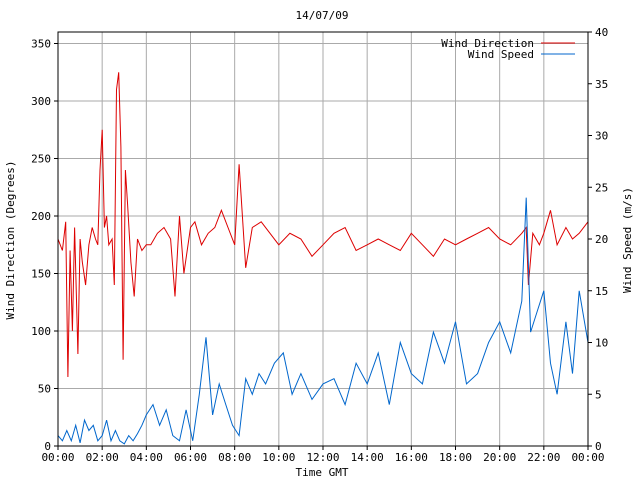 This screenshot has height=480, width=640. I want to click on right-axis-label: Wind Speed (m/s), so click(627, 240).